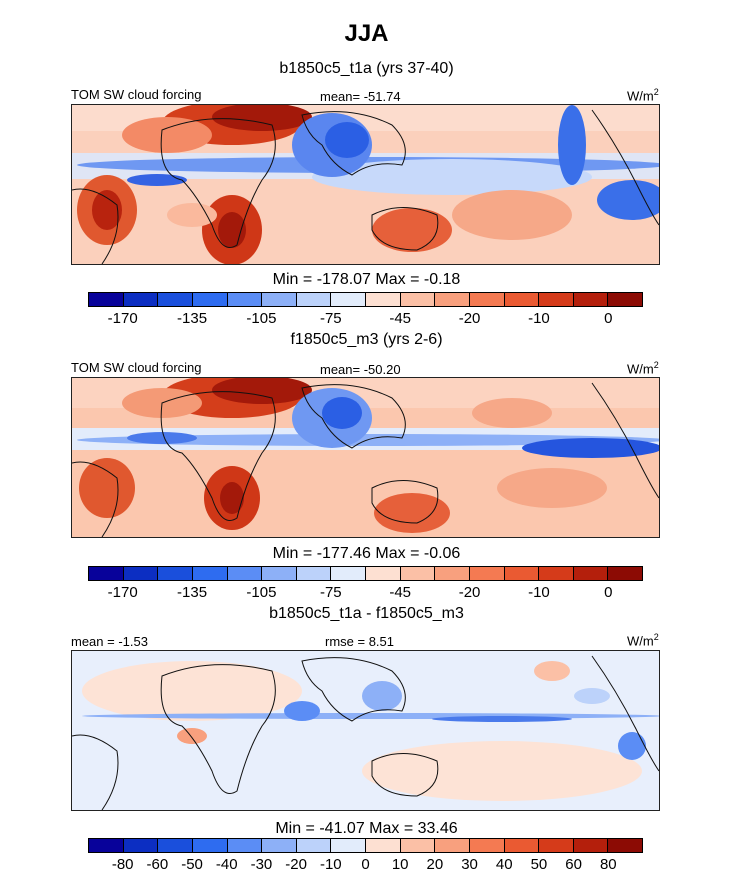  I want to click on colorbar-tick-label: 30, so click(469, 864).